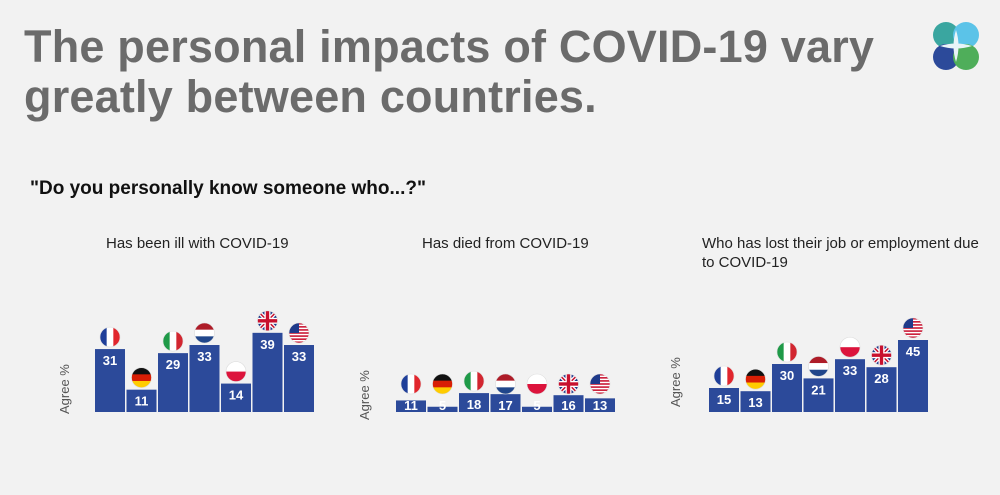 The width and height of the screenshot is (1000, 495). I want to click on data-label: 17, so click(505, 405).